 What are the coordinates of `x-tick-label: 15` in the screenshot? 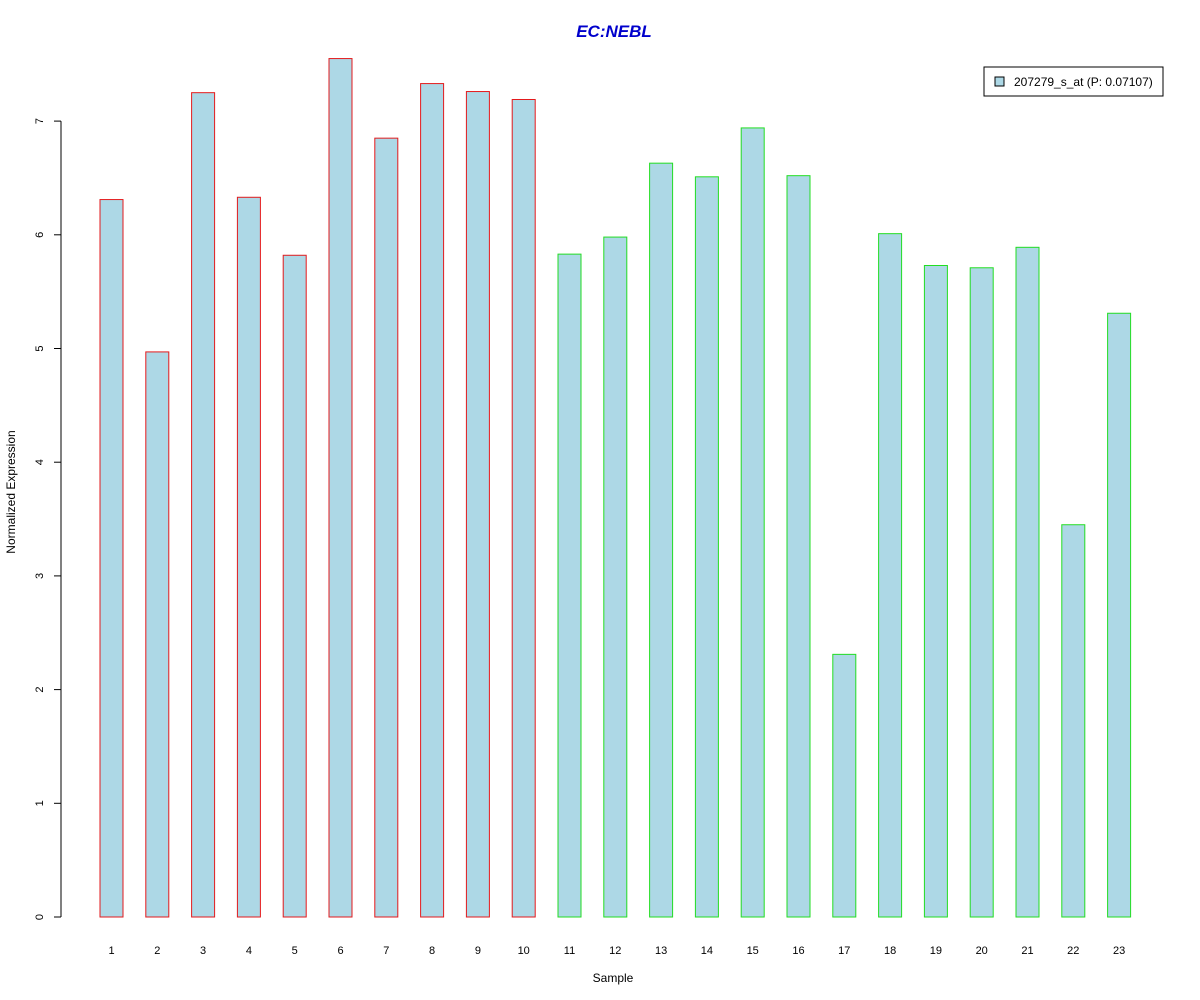 It's located at (753, 951).